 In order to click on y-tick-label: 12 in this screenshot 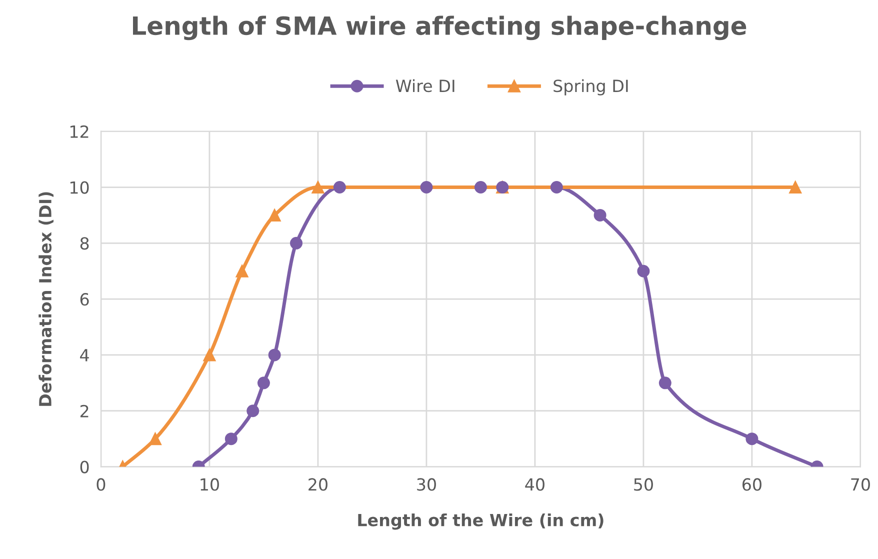, I will do `click(79, 131)`.